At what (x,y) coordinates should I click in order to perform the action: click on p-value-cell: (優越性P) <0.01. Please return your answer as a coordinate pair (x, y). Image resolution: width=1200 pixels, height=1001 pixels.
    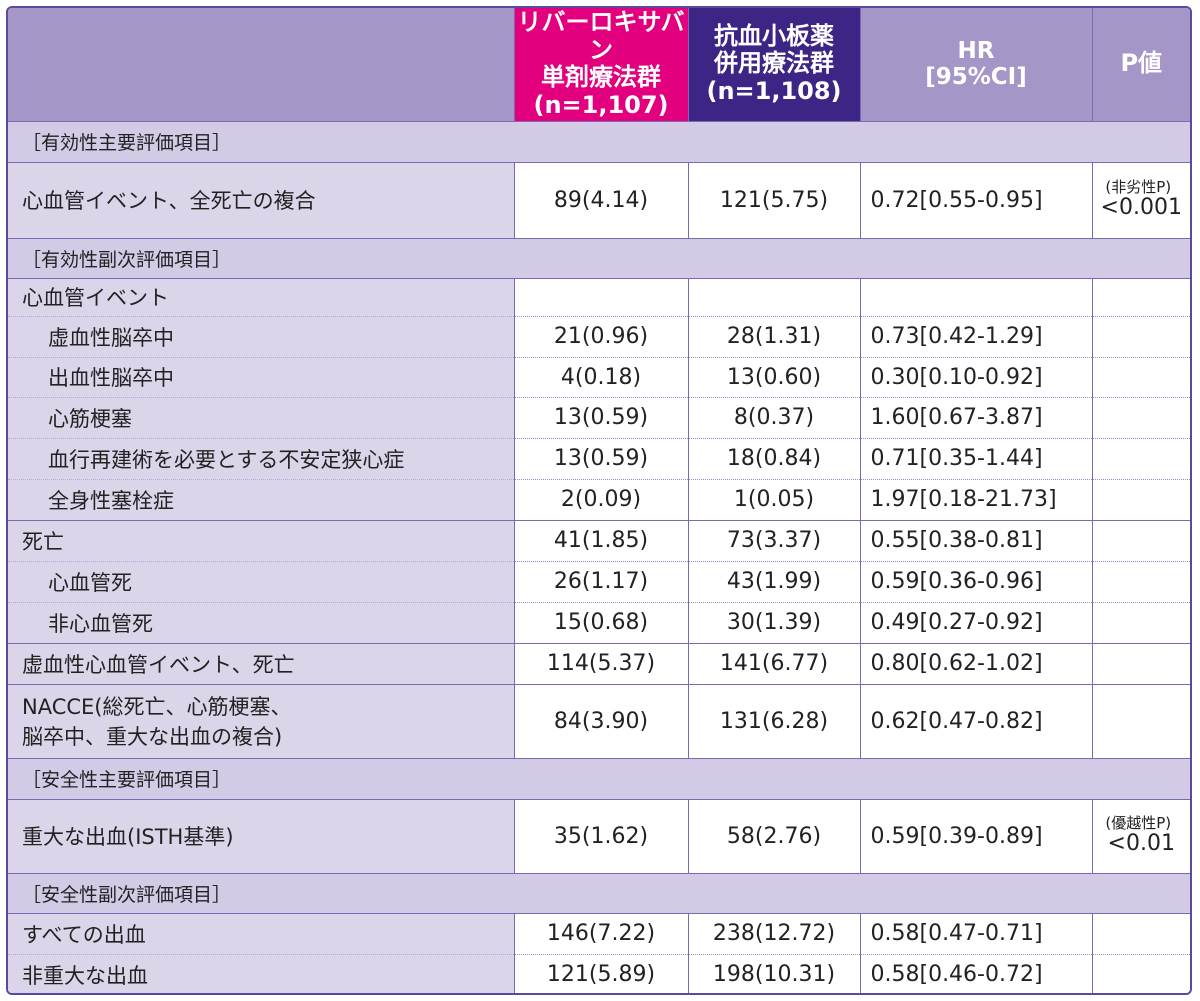
    Looking at the image, I should click on (1140, 836).